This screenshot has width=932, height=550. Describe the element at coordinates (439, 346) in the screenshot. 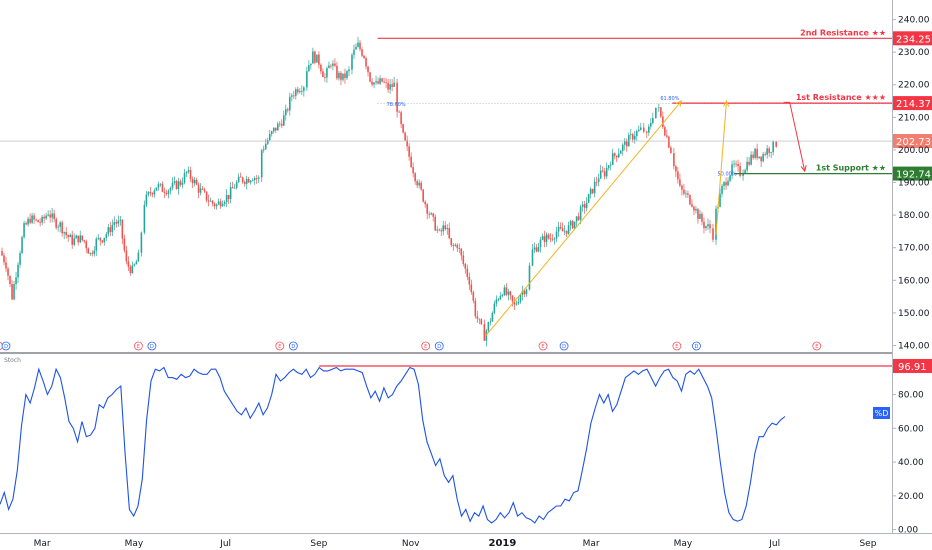

I see `dividend-marker` at that location.